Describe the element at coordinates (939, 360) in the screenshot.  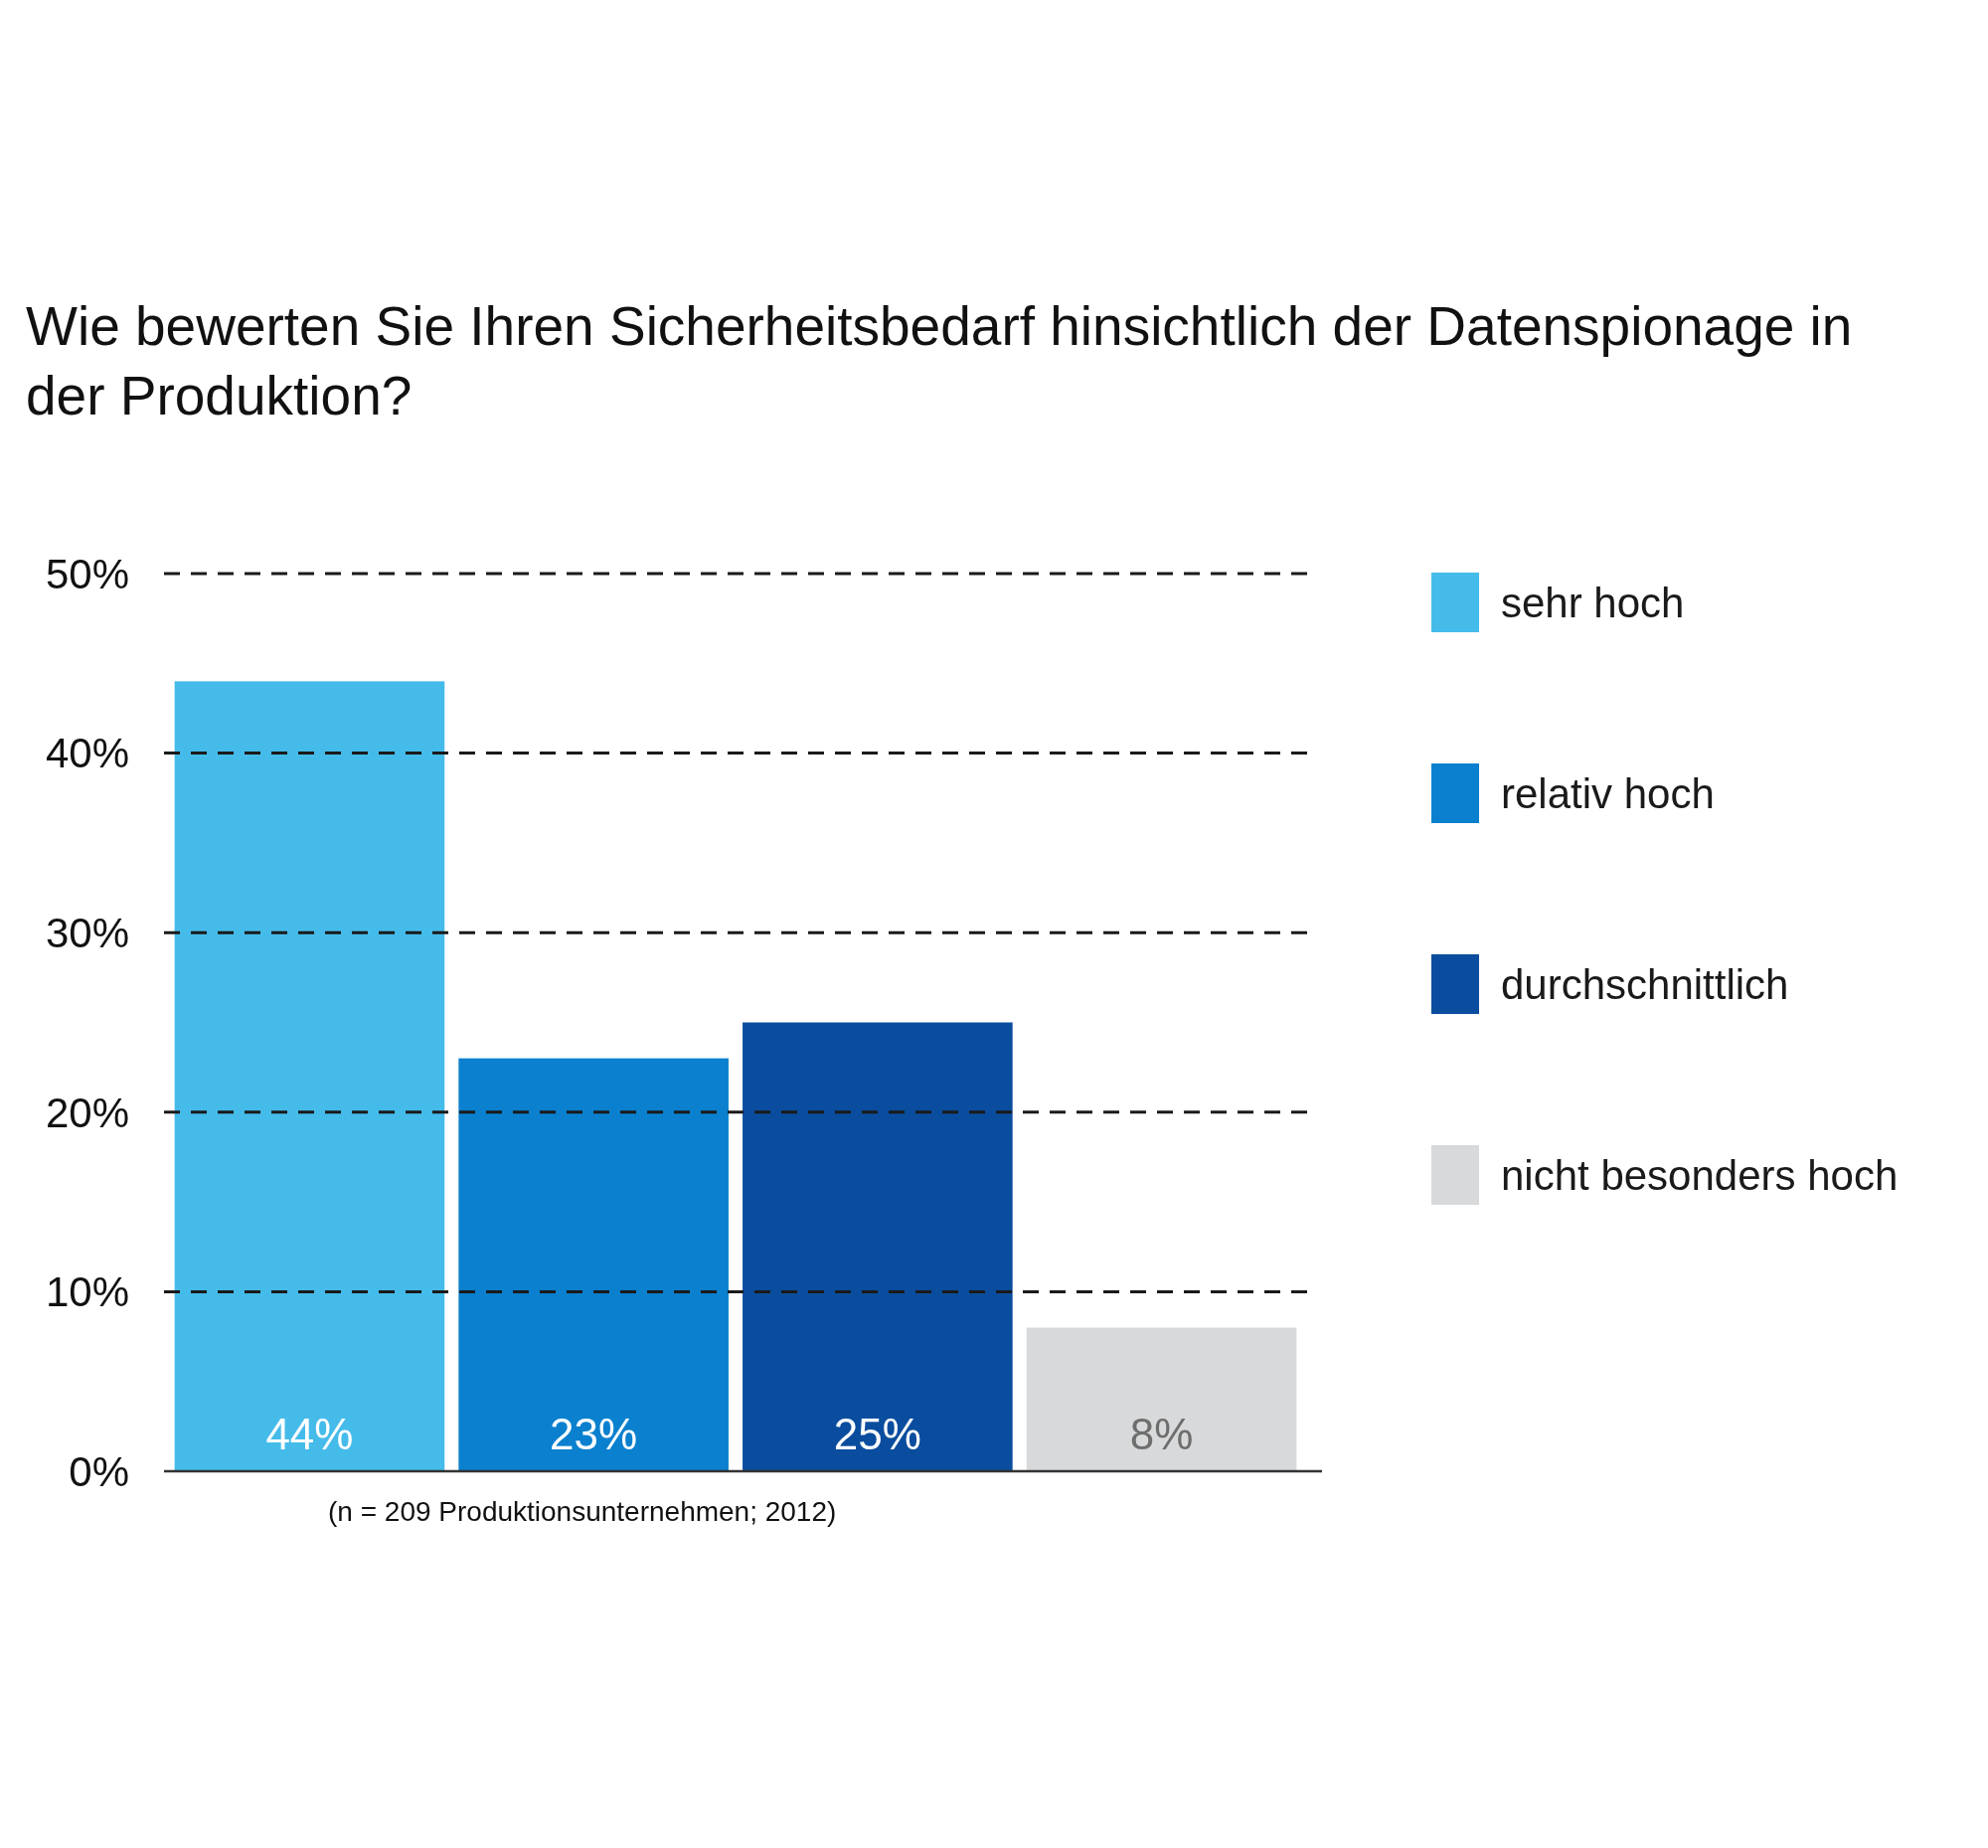
I see `chart-title: Wie bewerten Sie Ihren Sicherheitsbedarf hinsichtlich der Datenspionage in der Produktion?` at that location.